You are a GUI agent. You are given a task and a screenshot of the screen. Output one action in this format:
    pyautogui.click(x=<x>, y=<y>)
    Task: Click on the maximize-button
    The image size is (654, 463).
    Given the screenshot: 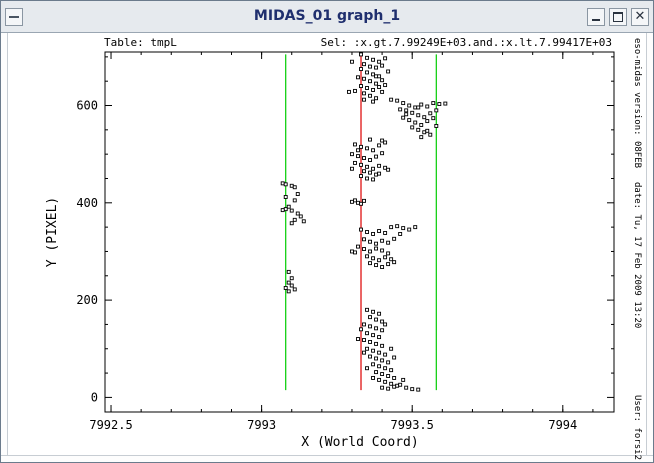 What is the action you would take?
    pyautogui.click(x=618, y=17)
    